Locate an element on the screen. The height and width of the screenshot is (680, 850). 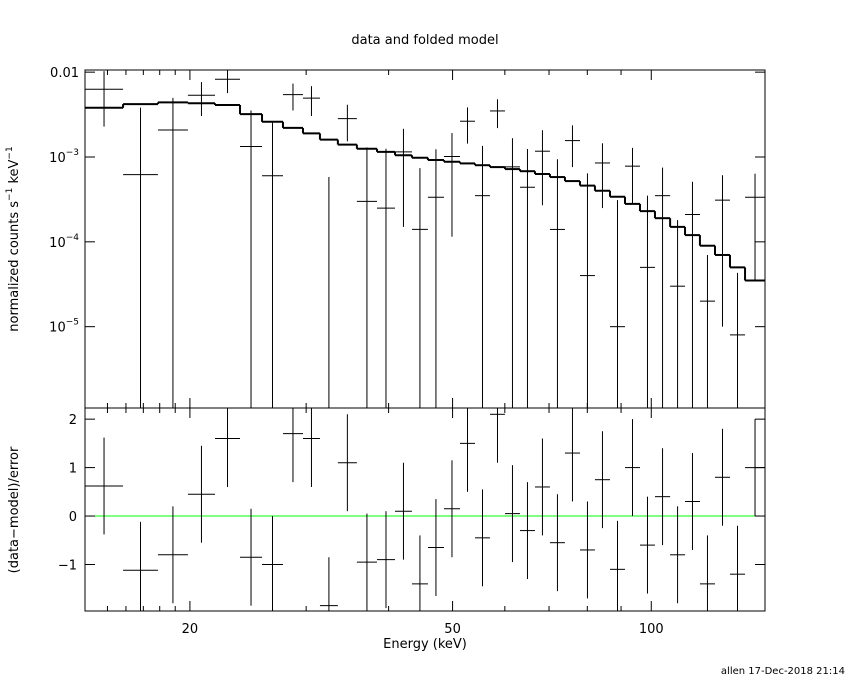
chart-title: data and folded model is located at coordinates (424, 40).